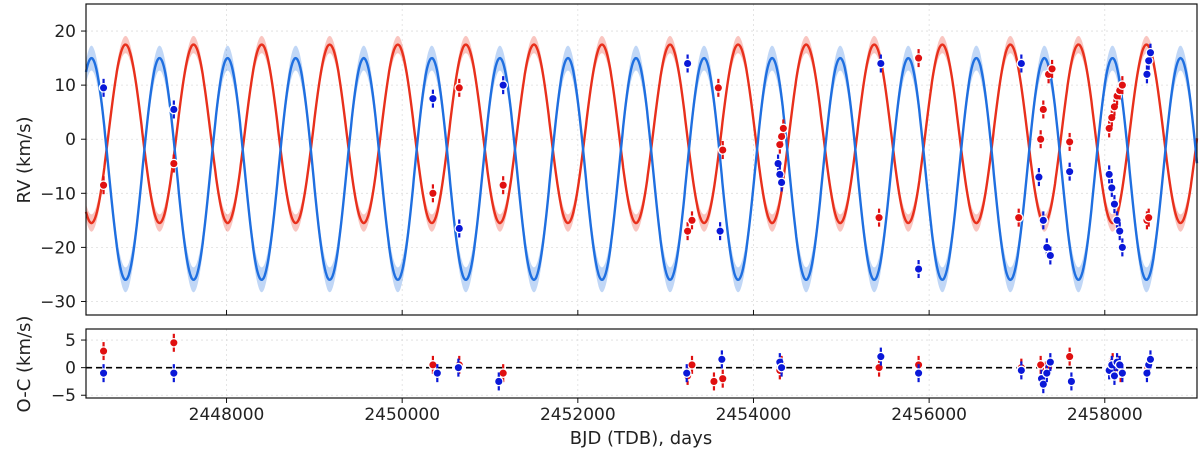 The image size is (1200, 452). Describe the element at coordinates (65, 86) in the screenshot. I see `rv-y-tick-label: 10` at that location.